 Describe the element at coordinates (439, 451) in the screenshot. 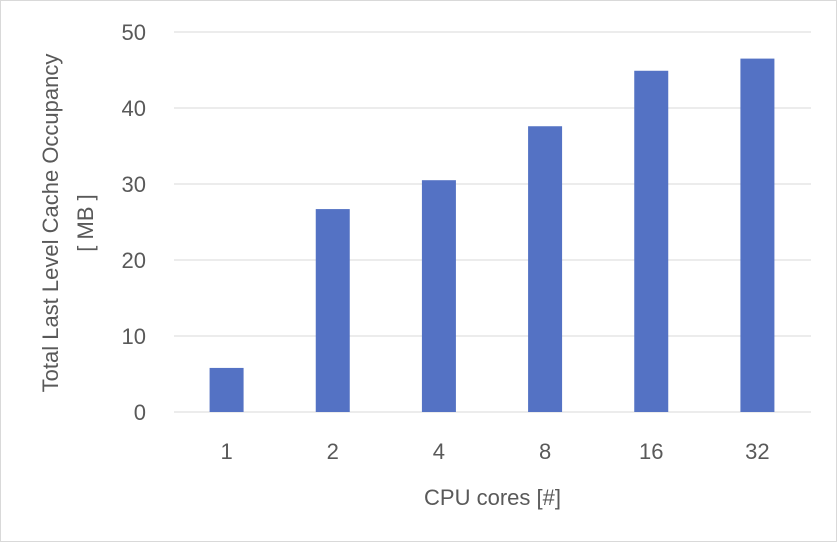

I see `x-tick-label-4: 4` at that location.